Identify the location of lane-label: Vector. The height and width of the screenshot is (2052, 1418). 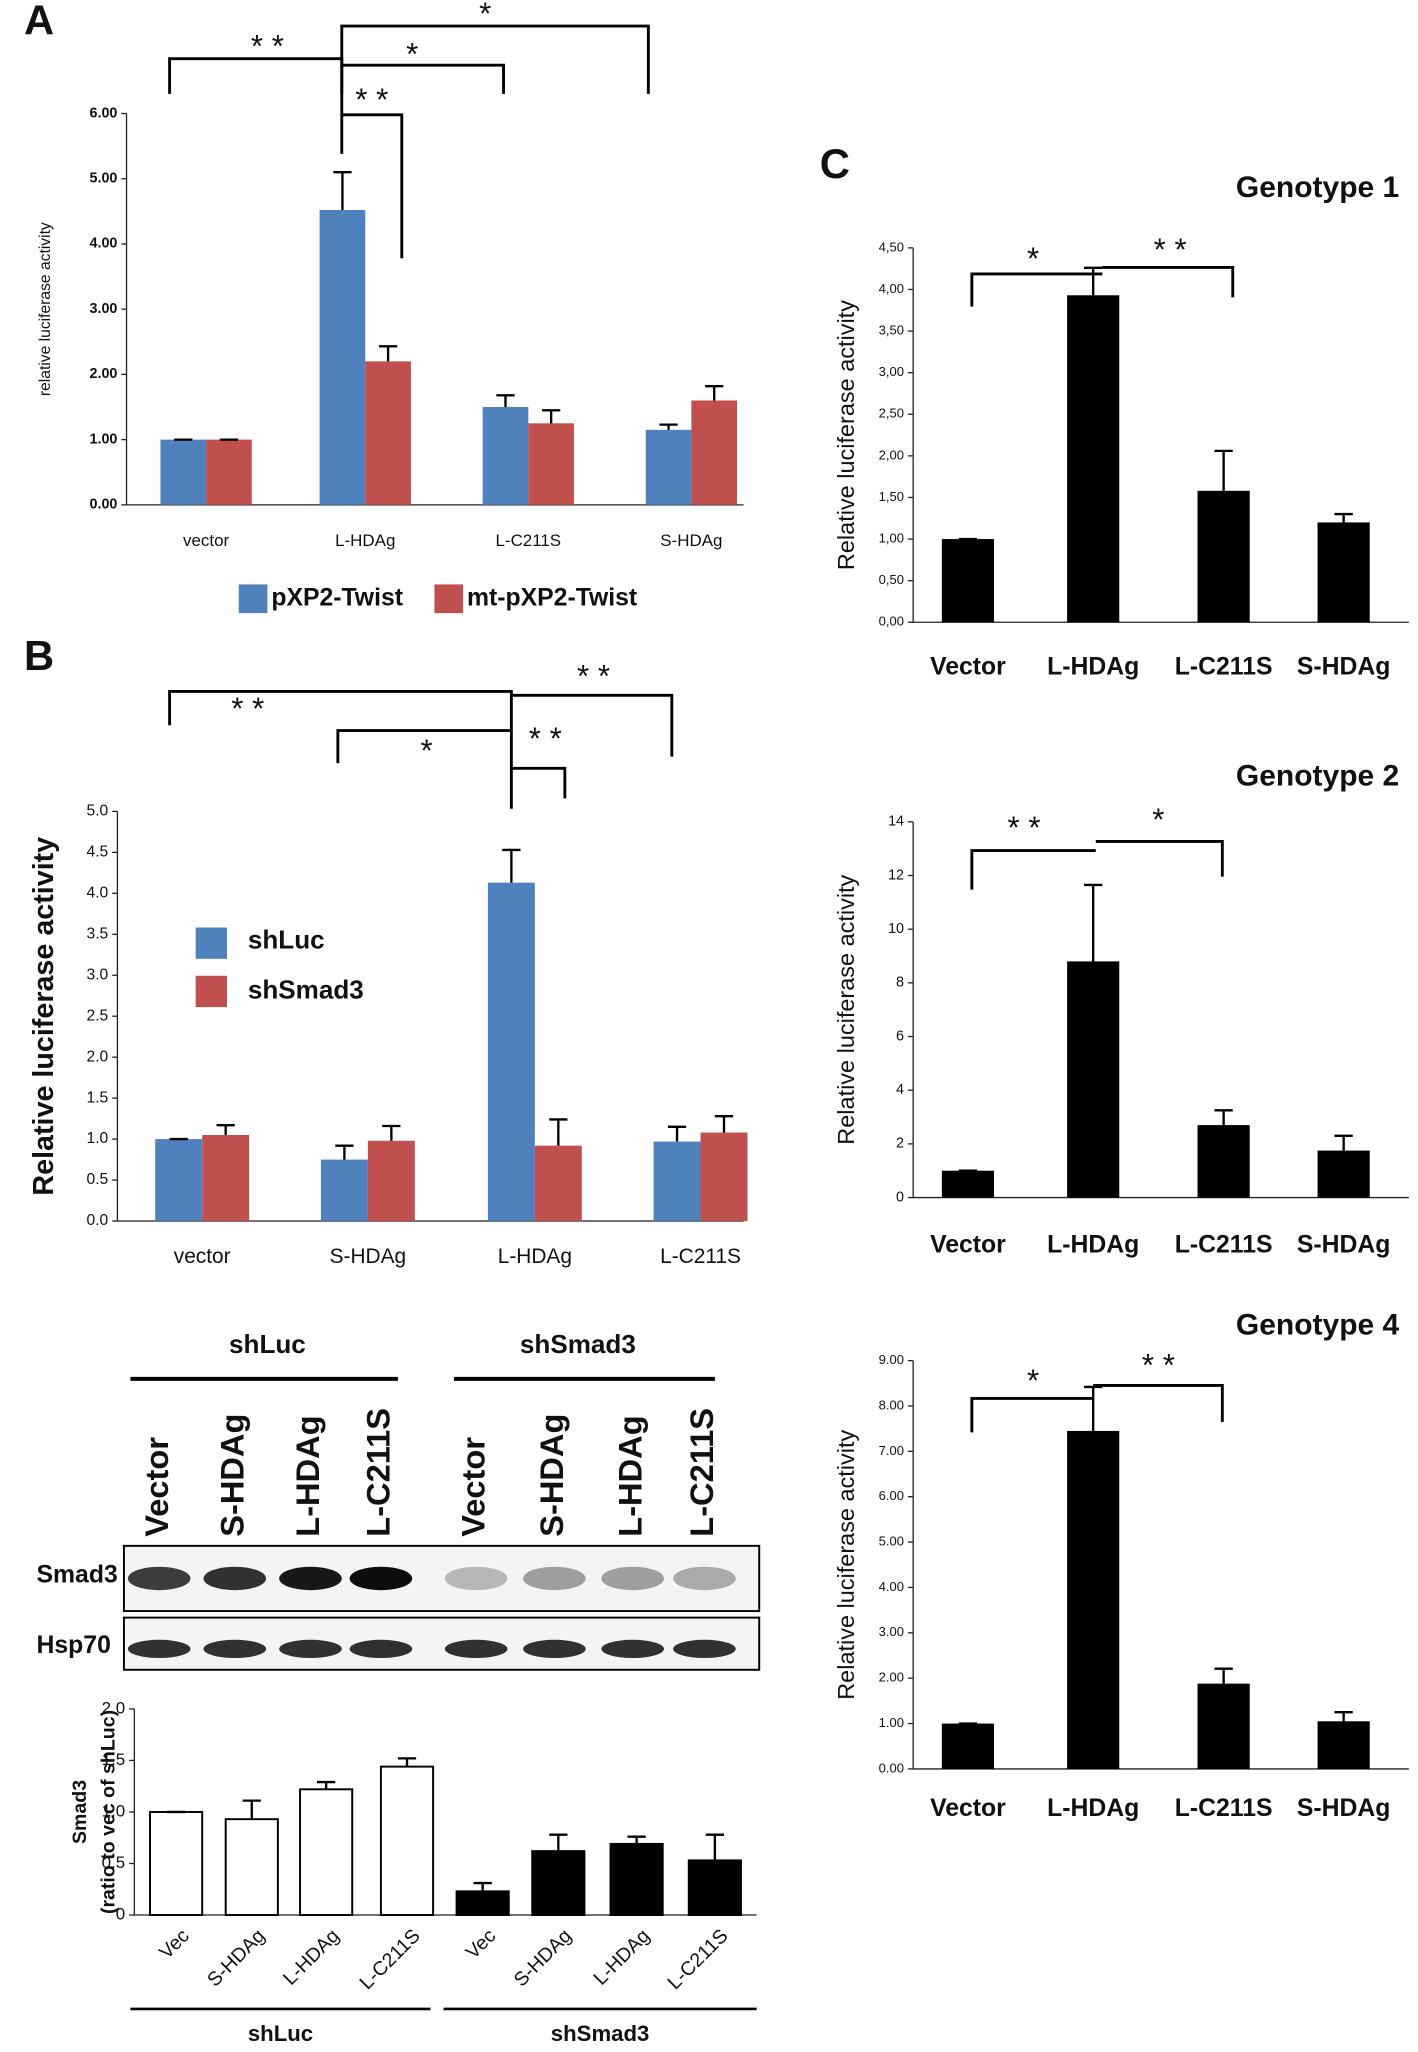
(473, 1487).